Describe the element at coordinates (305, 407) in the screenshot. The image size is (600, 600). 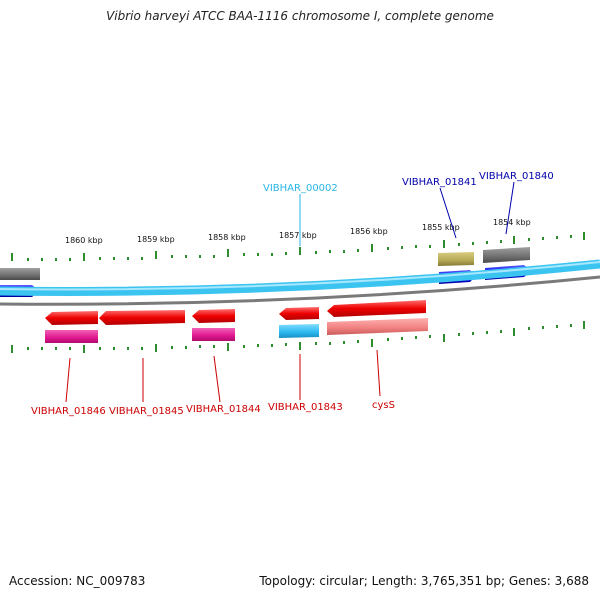
I see `gene-label-vibhar-01843: VIBHAR_01843` at that location.